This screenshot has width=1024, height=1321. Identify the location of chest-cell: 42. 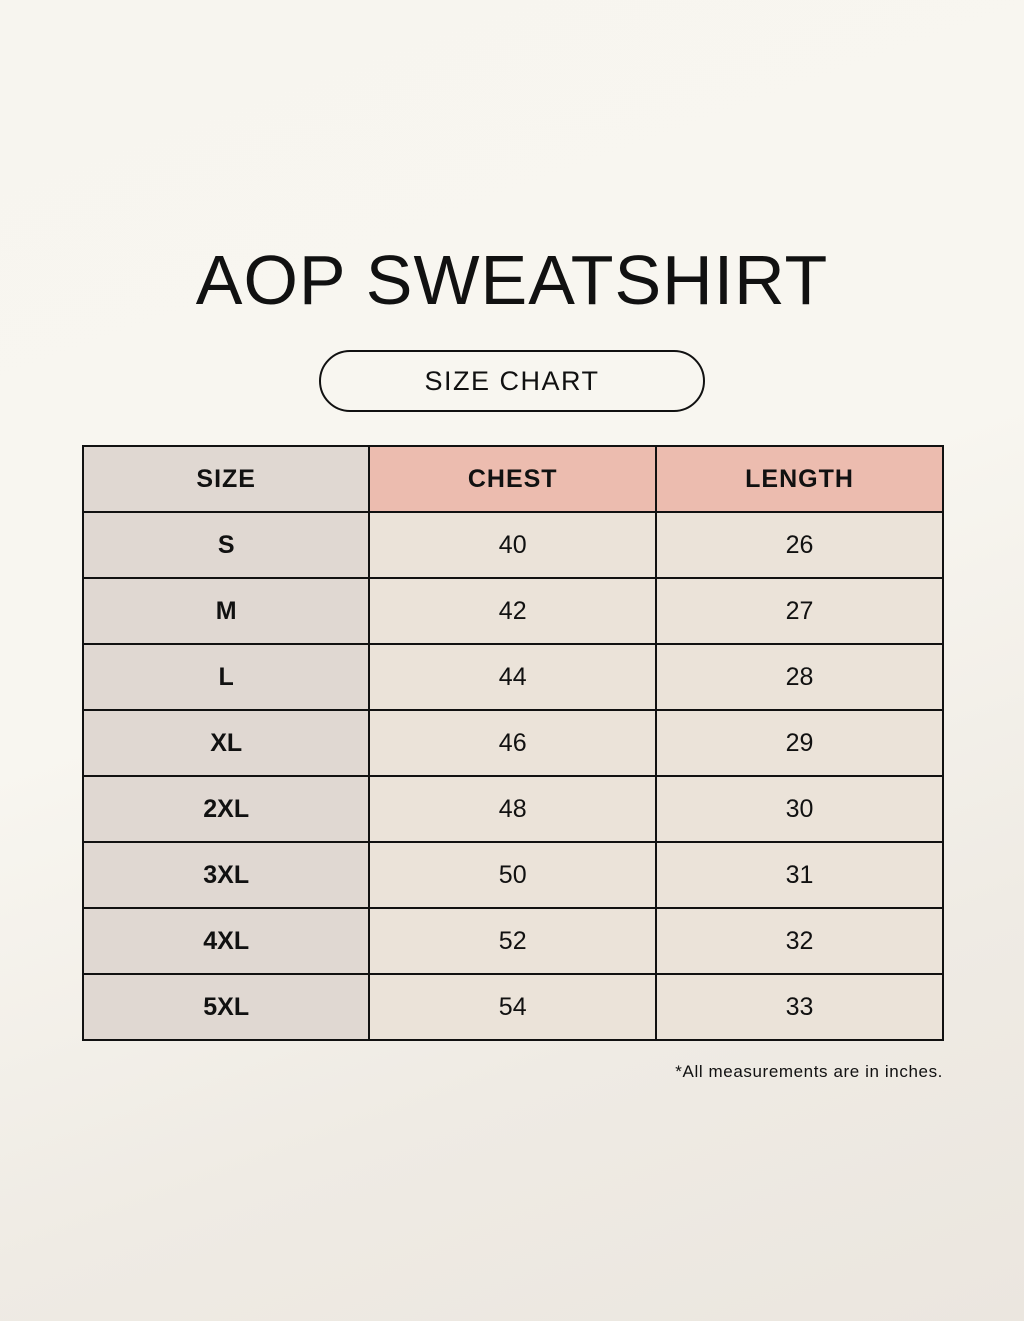
(513, 611).